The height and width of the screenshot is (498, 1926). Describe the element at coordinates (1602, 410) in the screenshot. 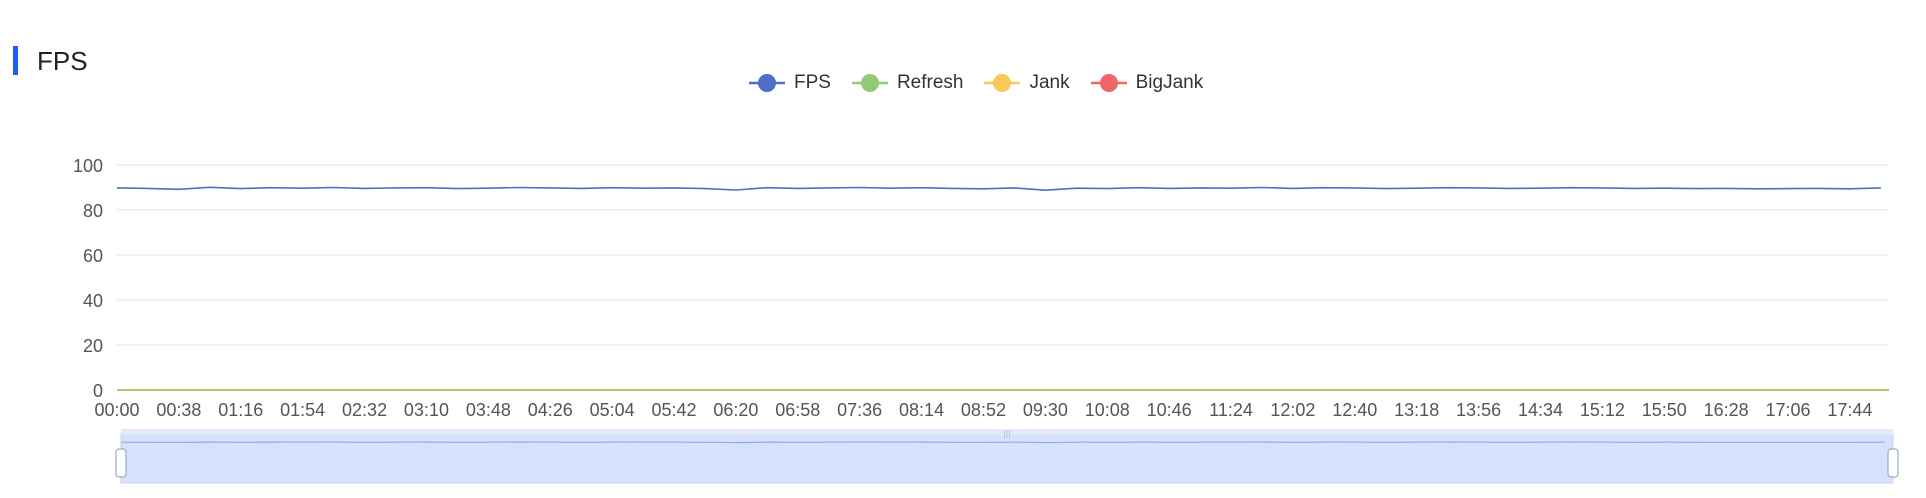

I see `x-tick-label: 15:12` at that location.